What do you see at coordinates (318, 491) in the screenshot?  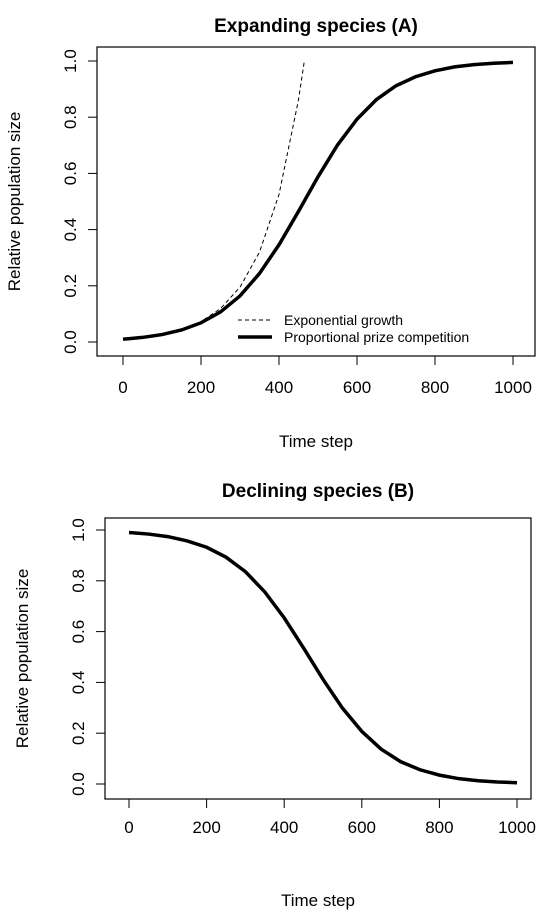 I see `chart-title: Declining species (B)` at bounding box center [318, 491].